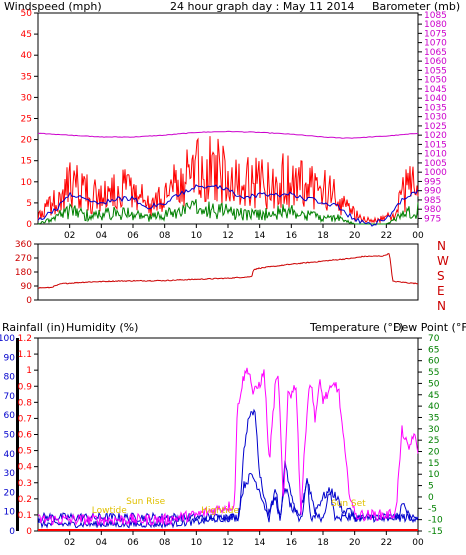 This screenshot has width=466, height=555. What do you see at coordinates (435, 532) in the screenshot?
I see `temperature-tick-label: -15` at bounding box center [435, 532].